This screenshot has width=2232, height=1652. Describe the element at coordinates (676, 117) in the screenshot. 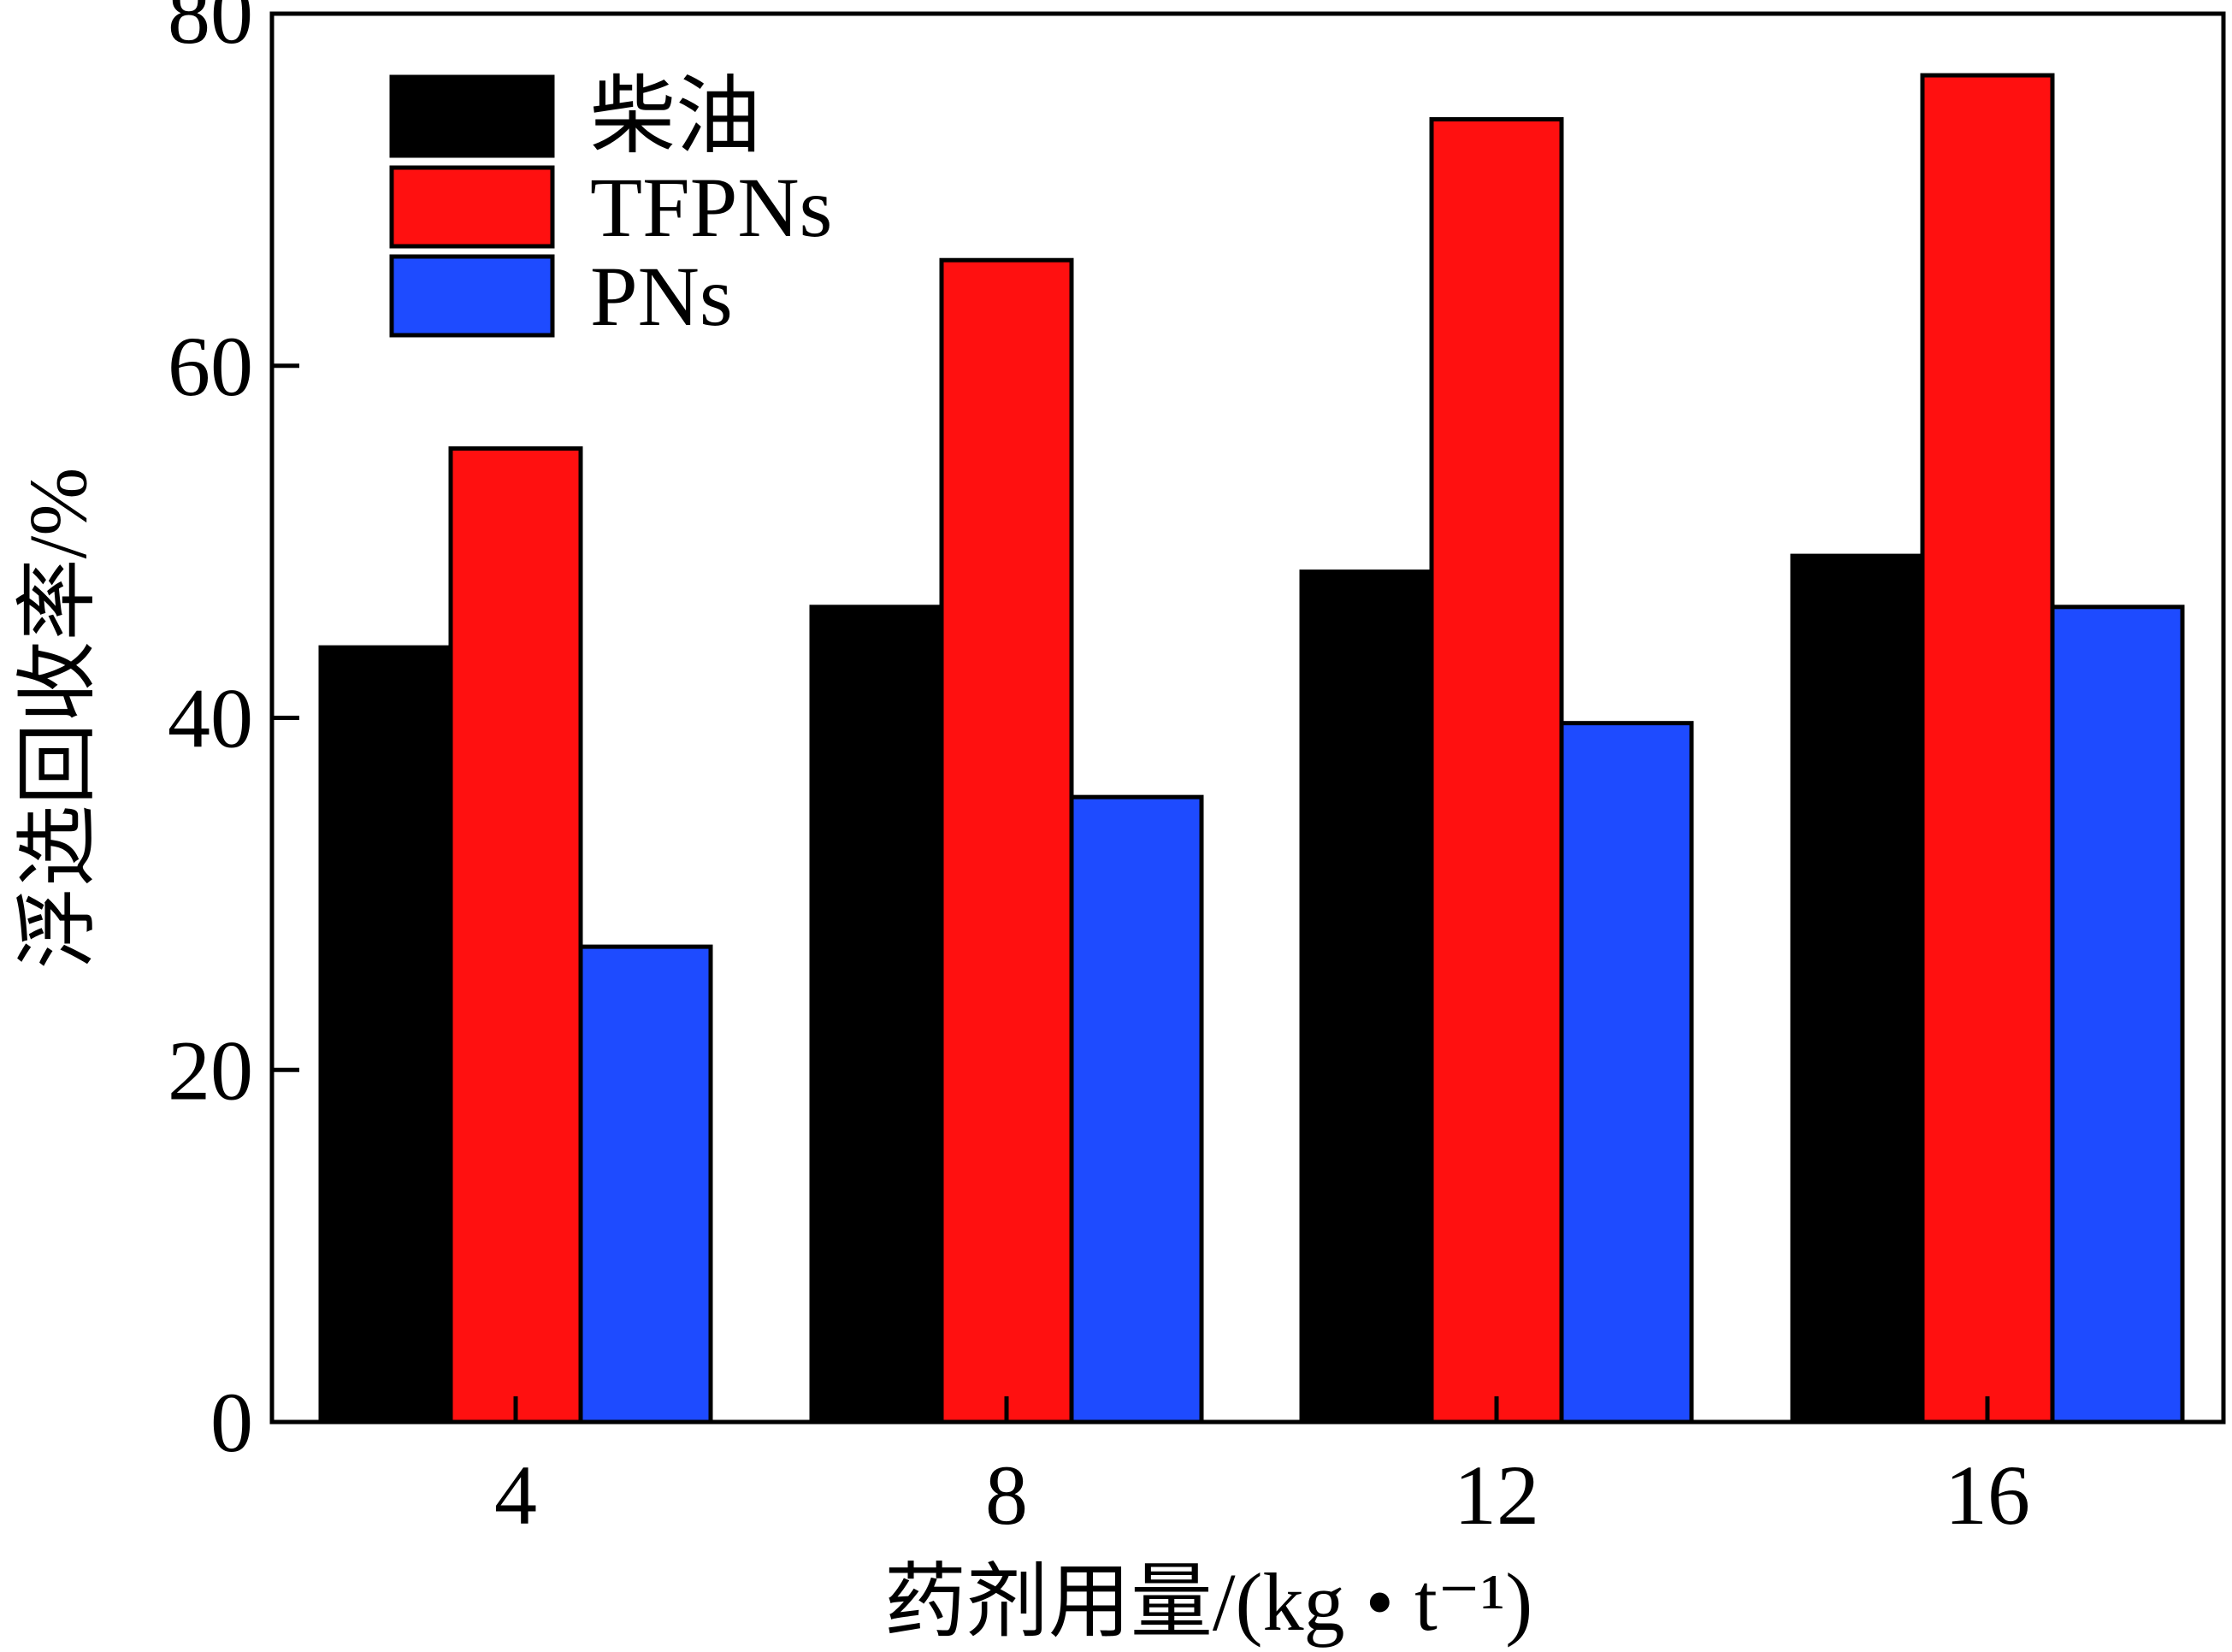

I see `legend-label-1: 柴油` at that location.